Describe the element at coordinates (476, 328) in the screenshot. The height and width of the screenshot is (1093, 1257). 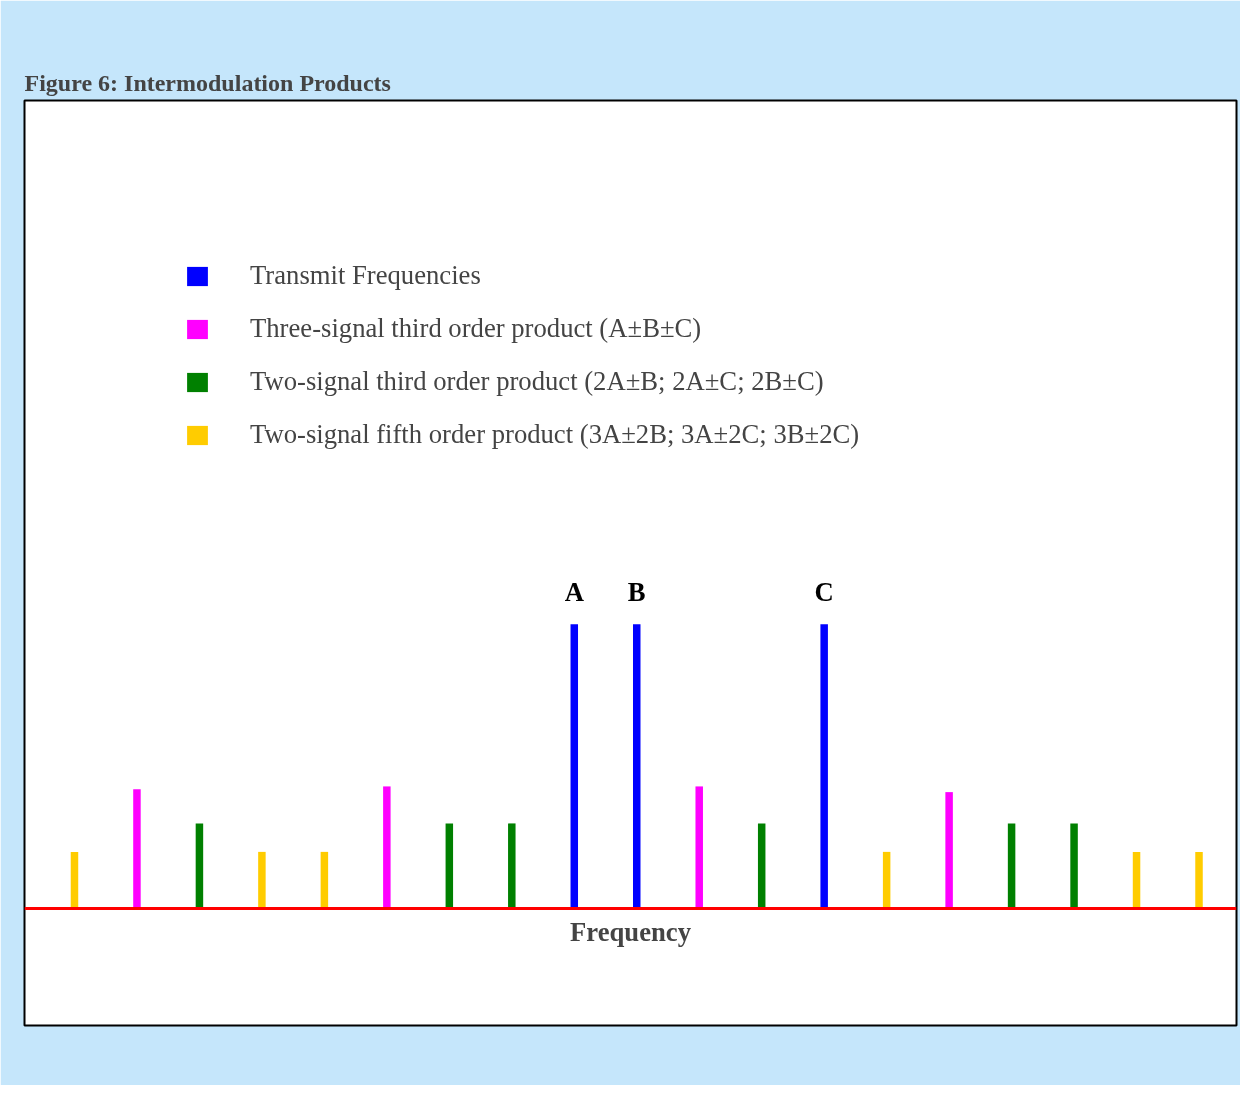
I see `legend-label: Three-signal third order product (A±B±C)` at that location.